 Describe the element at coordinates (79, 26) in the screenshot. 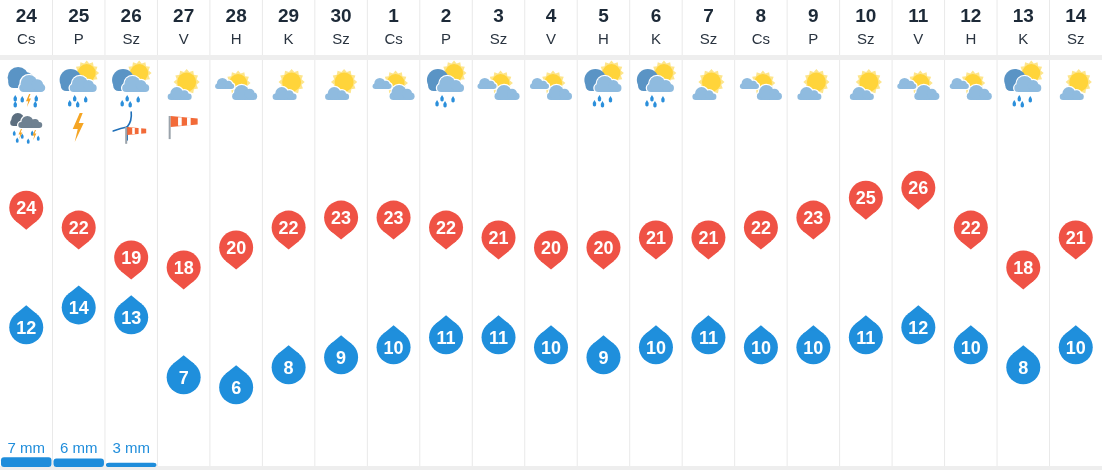

I see `x-tick-label: 25 P` at that location.